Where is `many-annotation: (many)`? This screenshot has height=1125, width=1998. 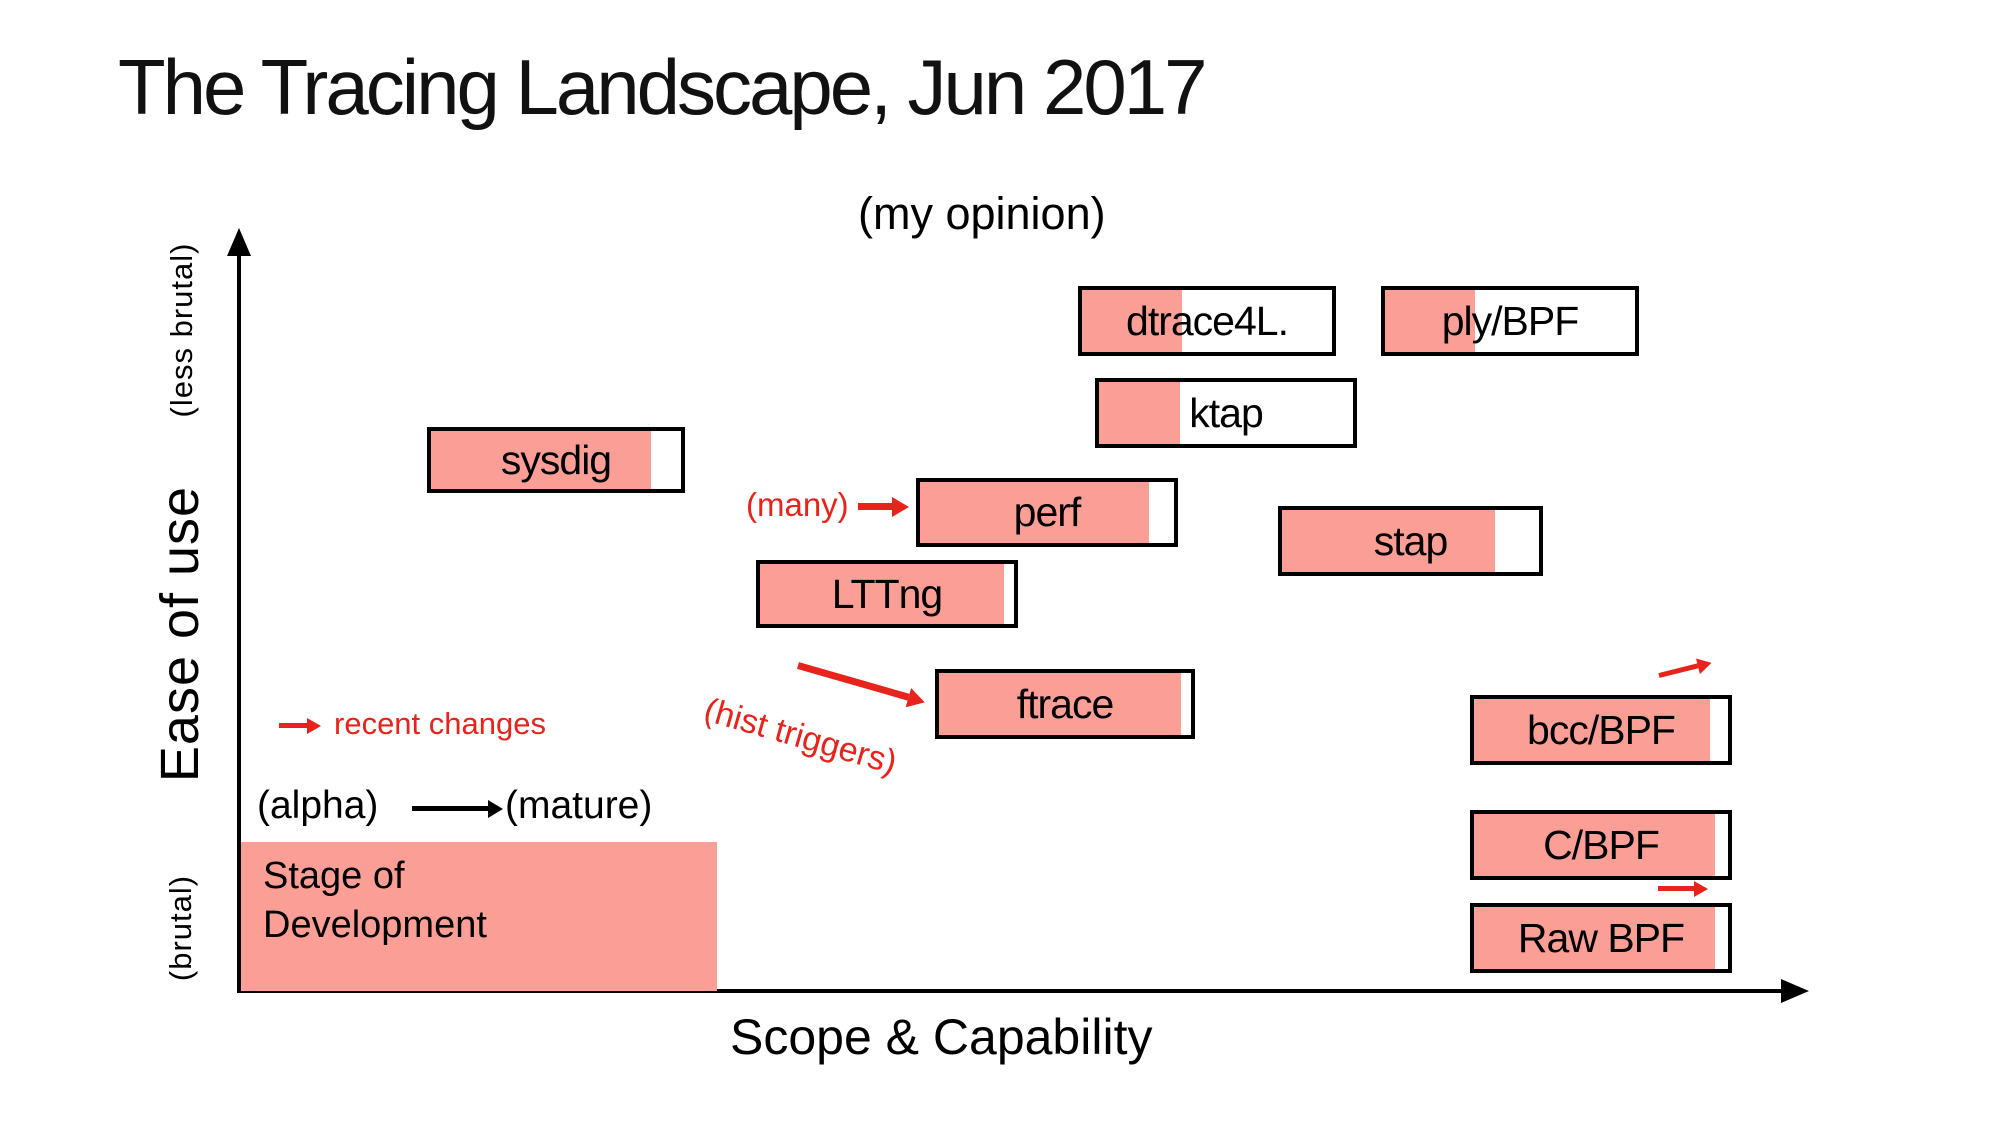
many-annotation: (many) is located at coordinates (797, 504).